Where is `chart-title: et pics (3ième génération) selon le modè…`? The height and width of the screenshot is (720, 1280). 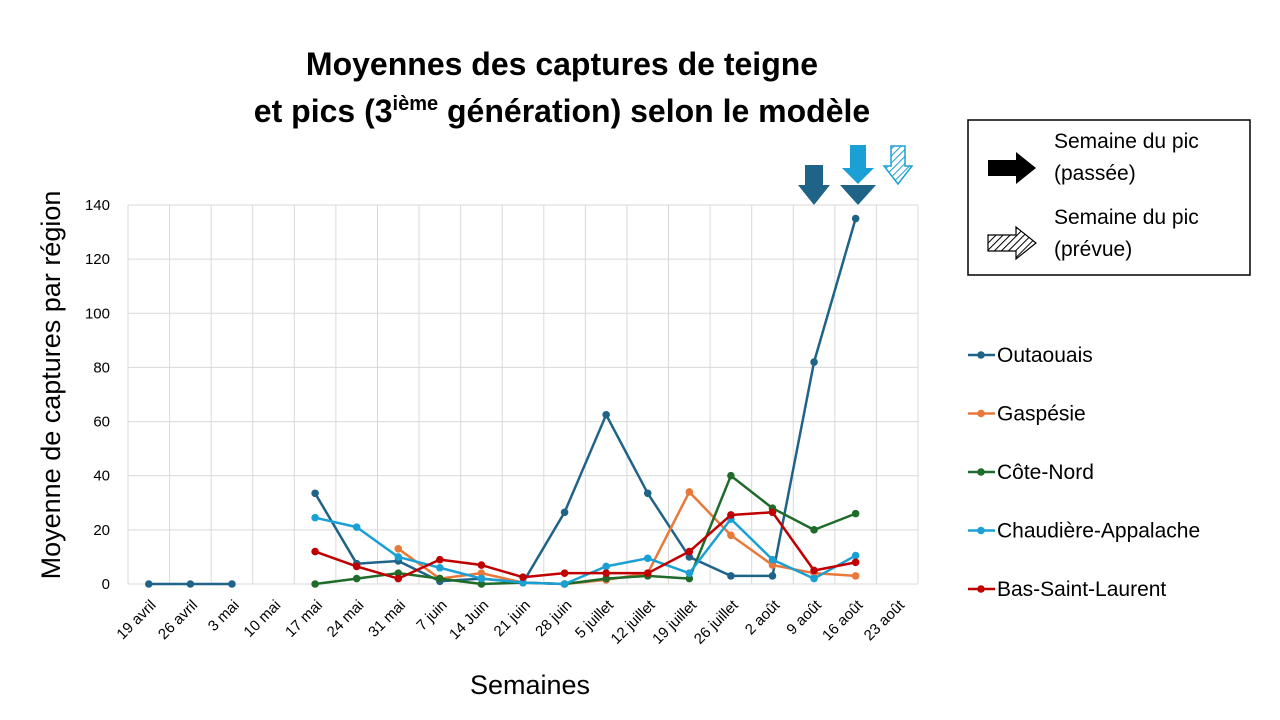
chart-title: et pics (3ième génération) selon le modè… is located at coordinates (562, 111).